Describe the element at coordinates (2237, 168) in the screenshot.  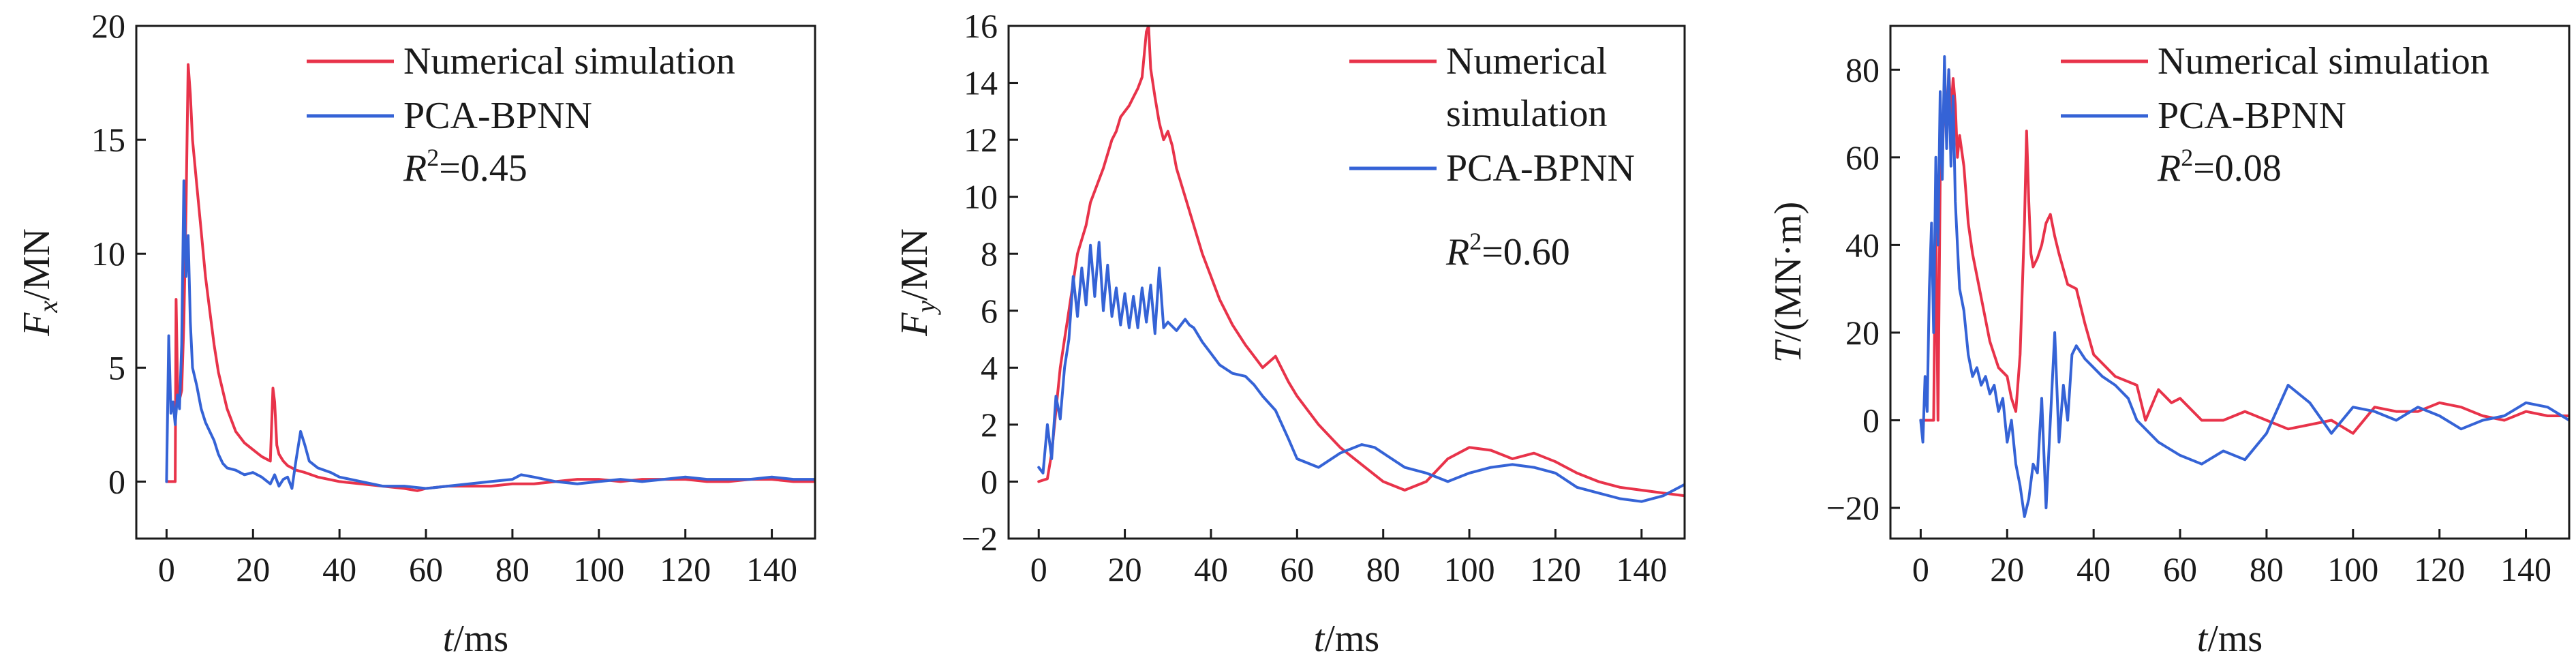
I see `r-squared-value: =0.08` at that location.